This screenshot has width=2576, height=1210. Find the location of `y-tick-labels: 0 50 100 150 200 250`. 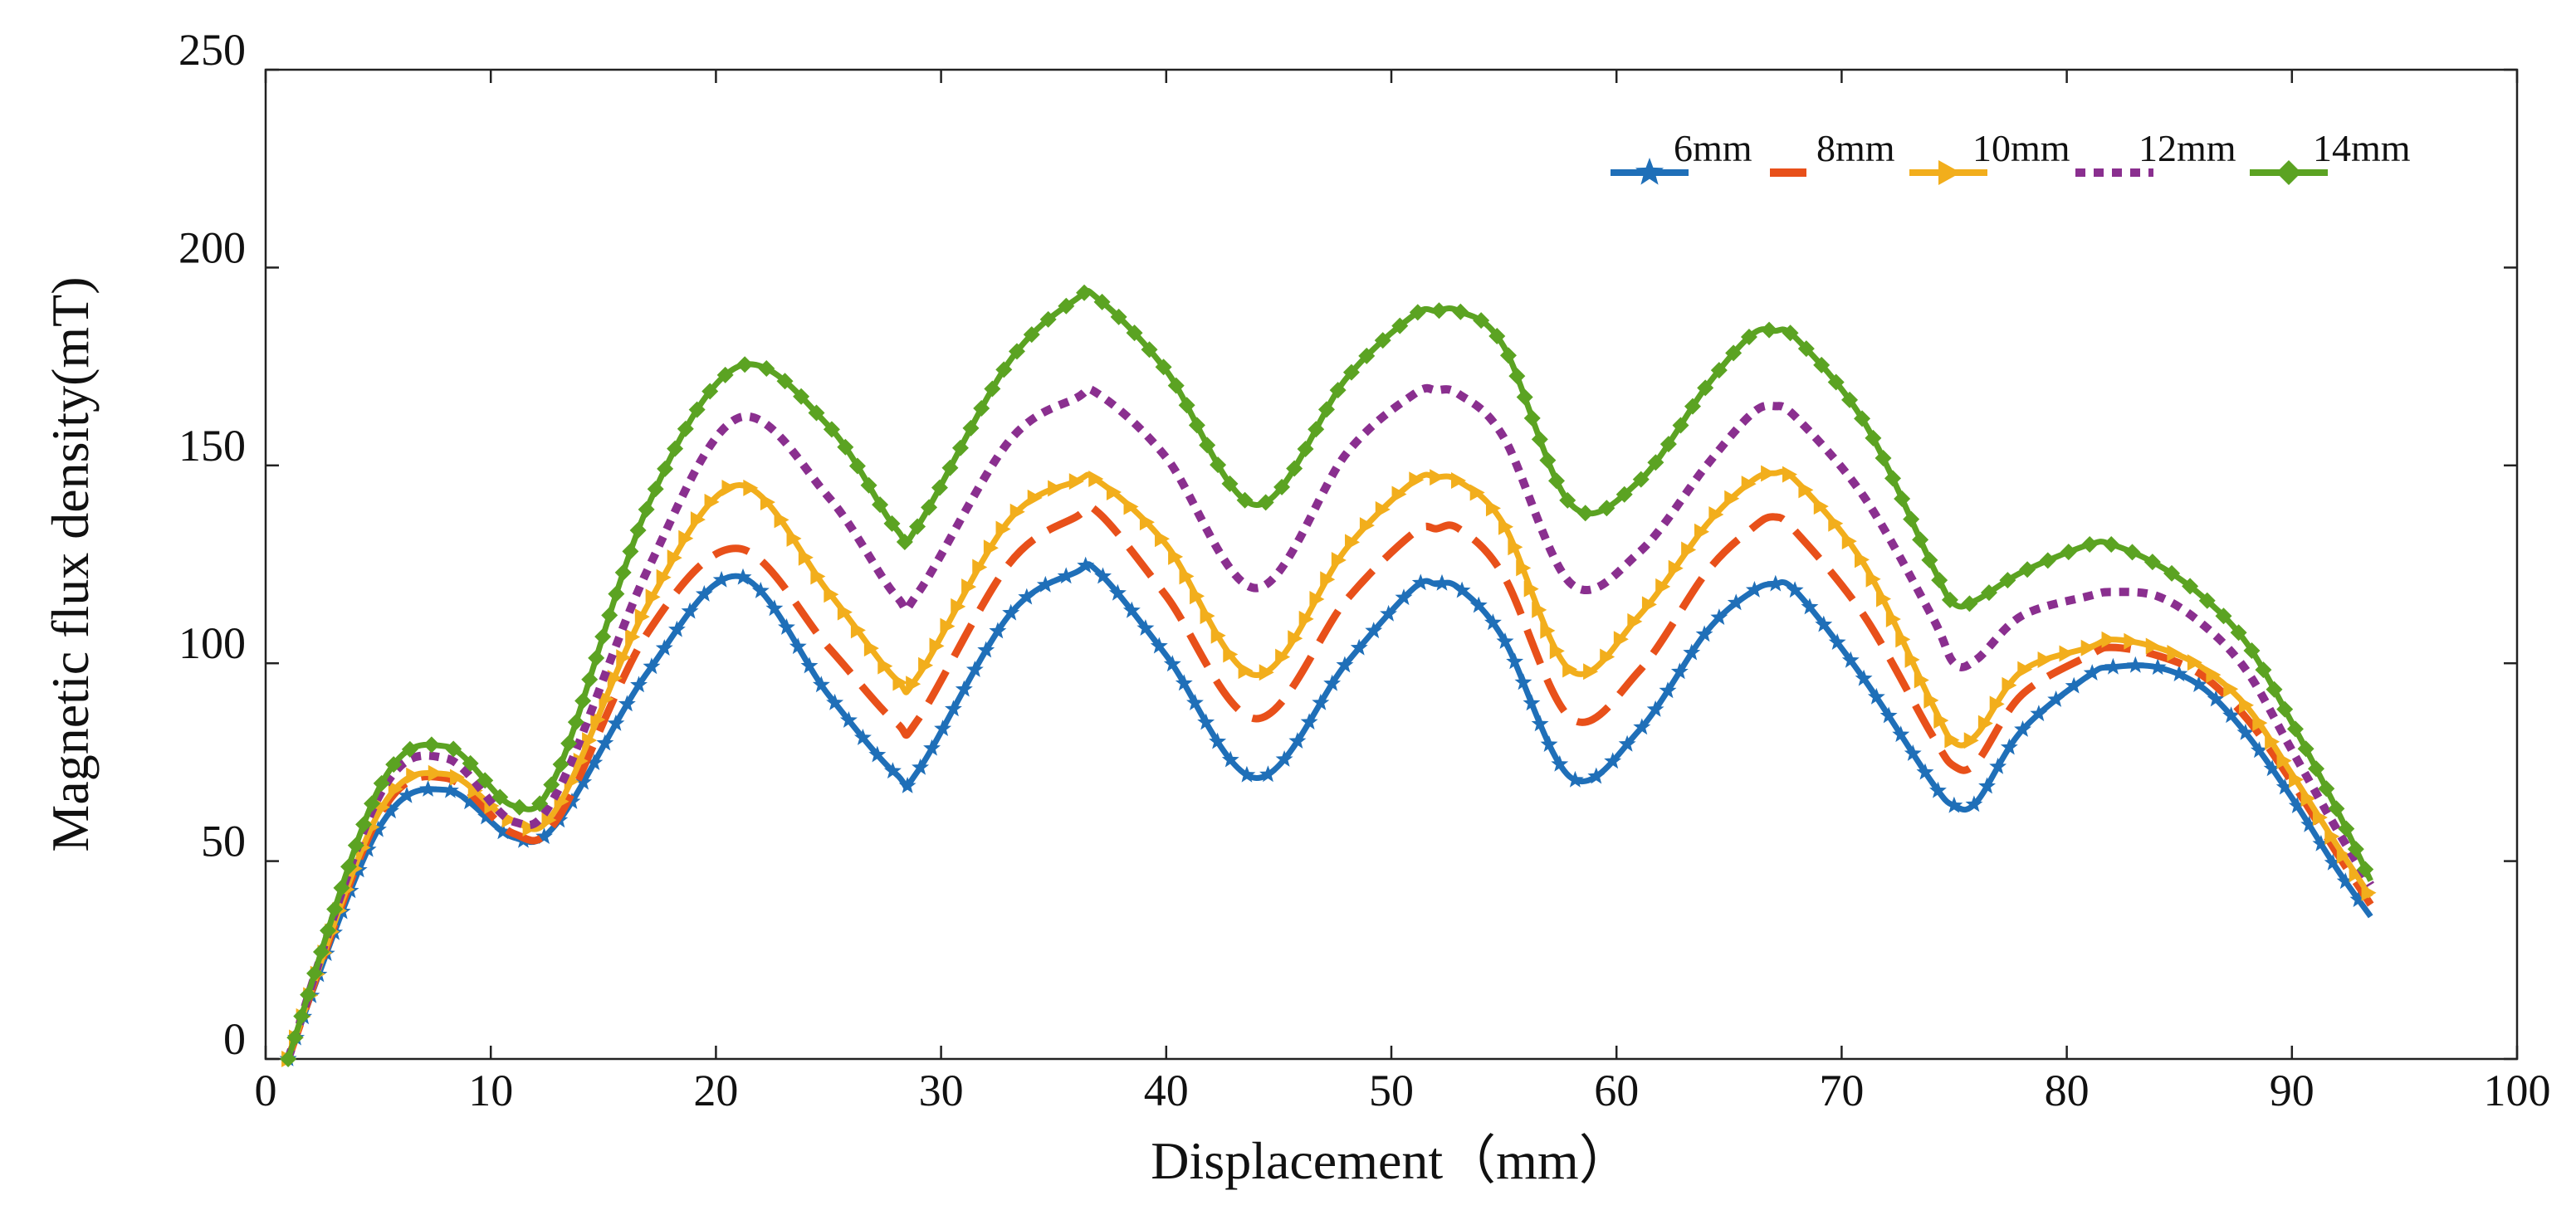

y-tick-labels: 0 50 100 150 200 250 is located at coordinates (212, 544).